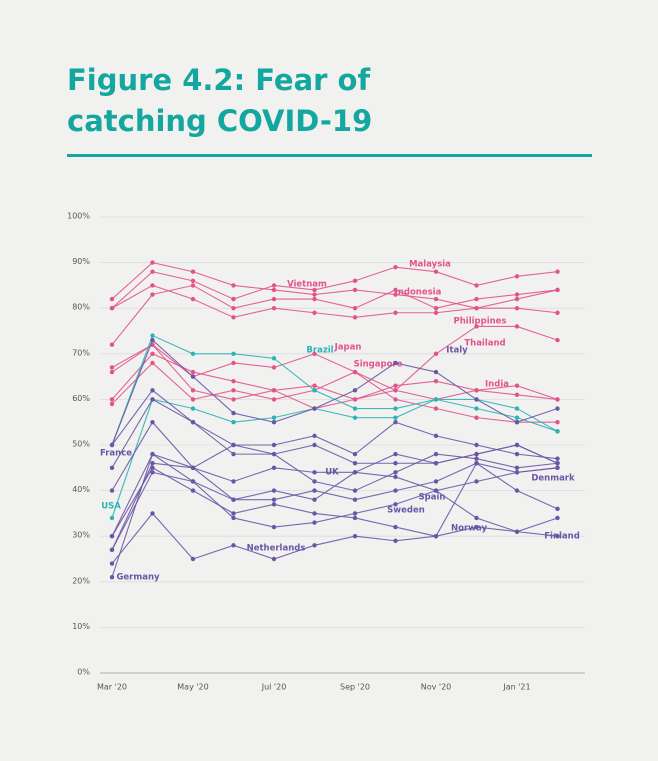 The image size is (658, 761). I want to click on series-label: Germany, so click(138, 578).